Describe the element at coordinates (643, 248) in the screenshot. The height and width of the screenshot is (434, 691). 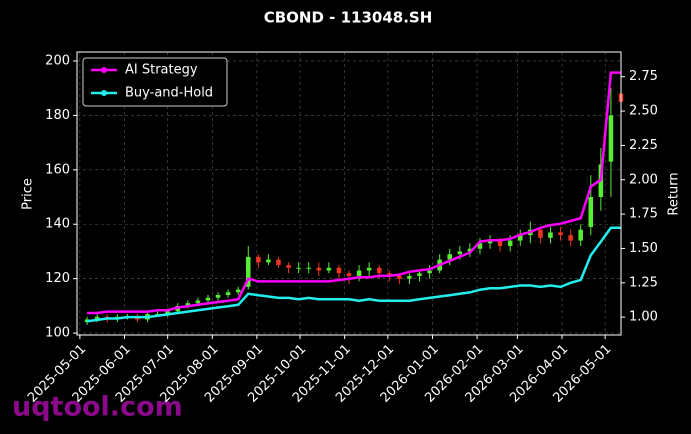
I see `y2-tick-label: 1.50` at that location.